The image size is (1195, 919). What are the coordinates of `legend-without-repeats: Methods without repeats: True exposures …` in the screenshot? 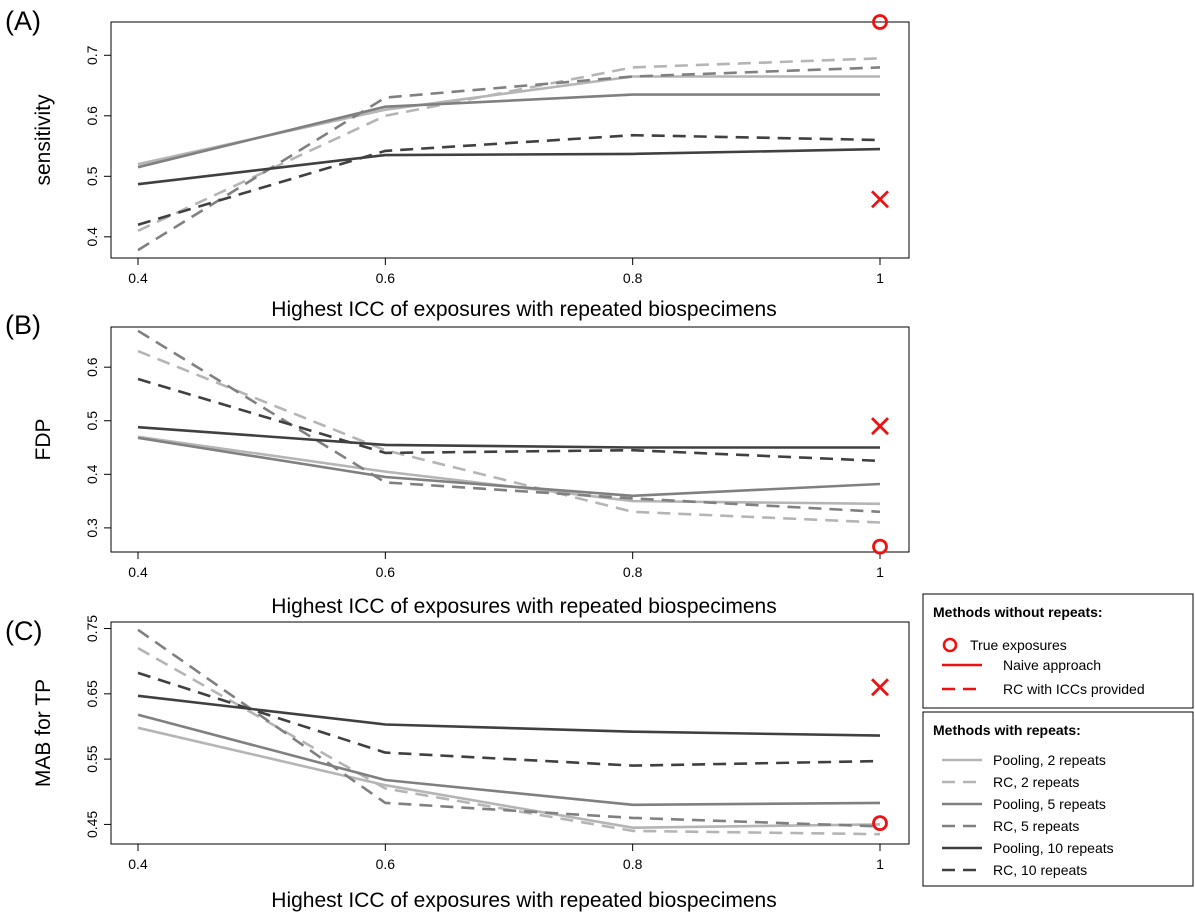 It's located at (1058, 651).